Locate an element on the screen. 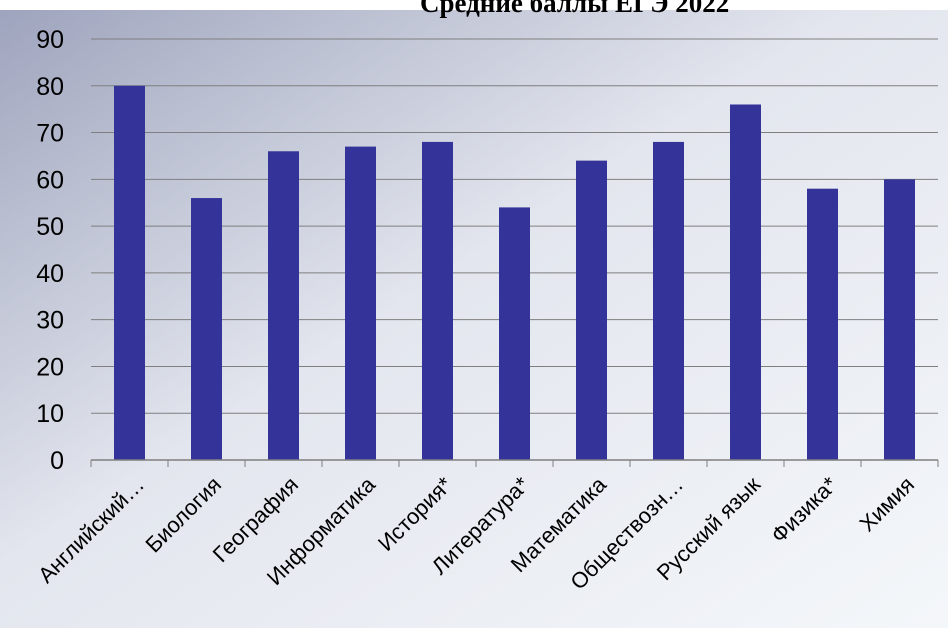 The height and width of the screenshot is (628, 948). y-tick-label: 80 is located at coordinates (50, 87).